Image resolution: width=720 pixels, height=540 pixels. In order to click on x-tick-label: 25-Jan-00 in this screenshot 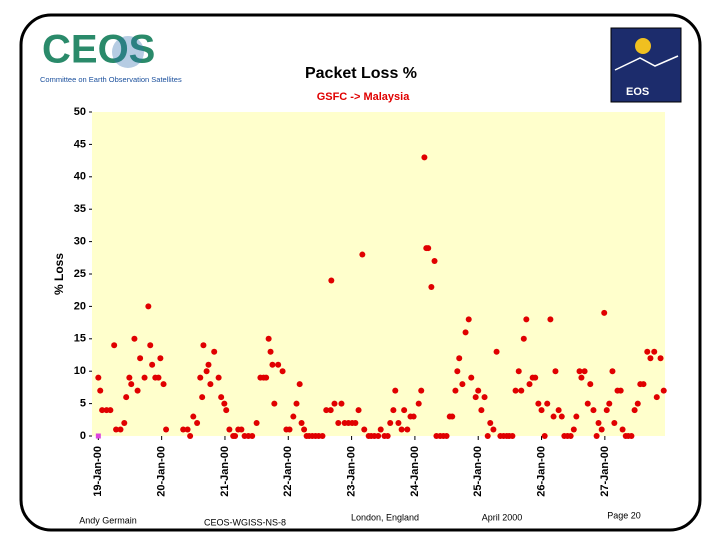, I will do `click(478, 471)`.